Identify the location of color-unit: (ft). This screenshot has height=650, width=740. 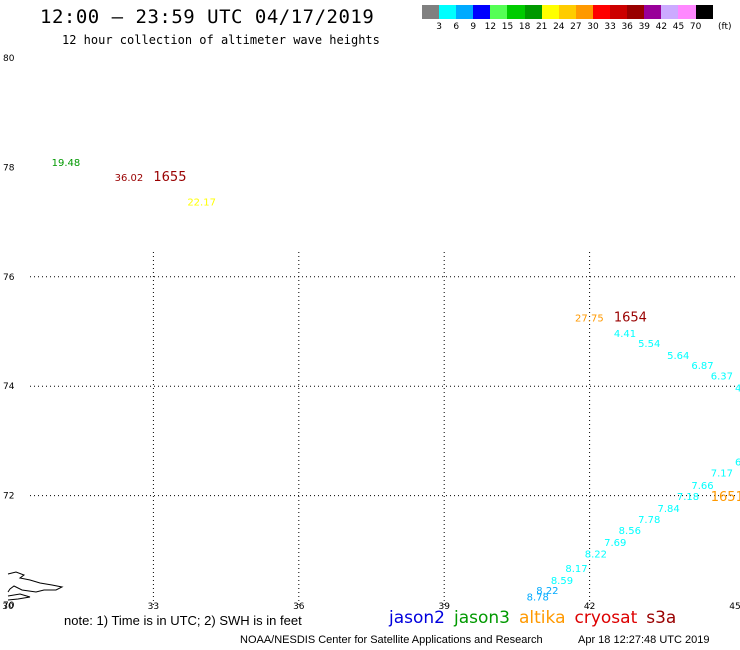
(725, 27).